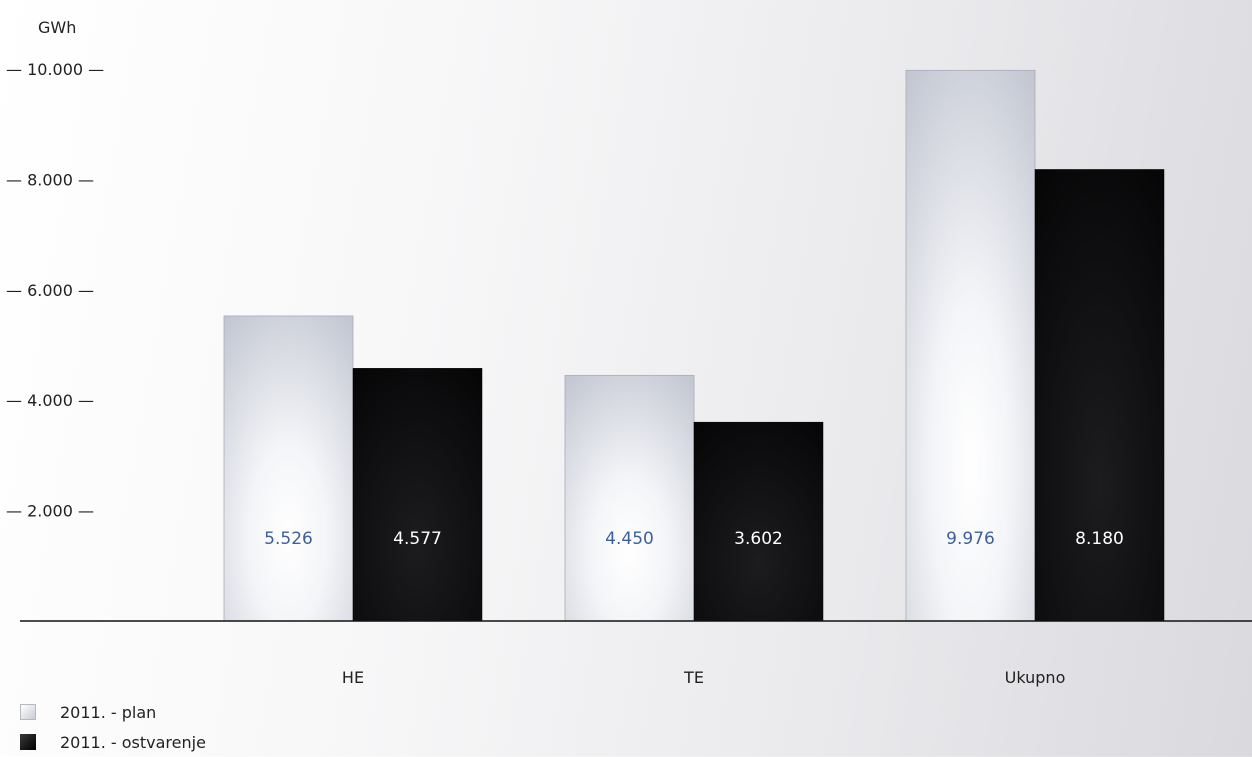 The height and width of the screenshot is (757, 1252). Describe the element at coordinates (108, 712) in the screenshot. I see `legend-label-plan: 2011. - plan` at that location.